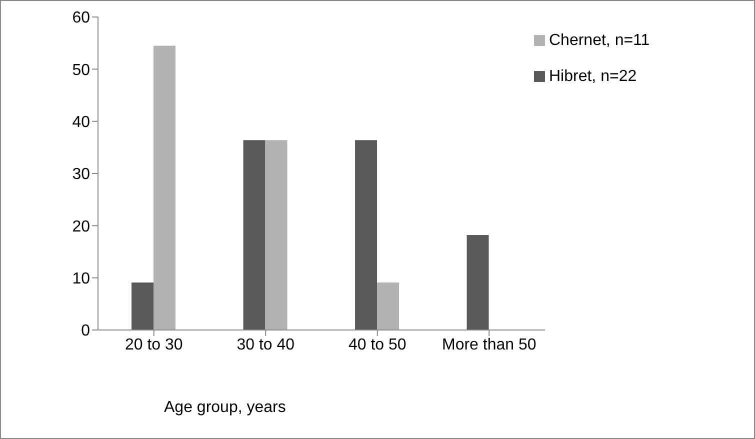 The height and width of the screenshot is (439, 755). What do you see at coordinates (153, 345) in the screenshot?
I see `x-tick-label: 20 to 30` at bounding box center [153, 345].